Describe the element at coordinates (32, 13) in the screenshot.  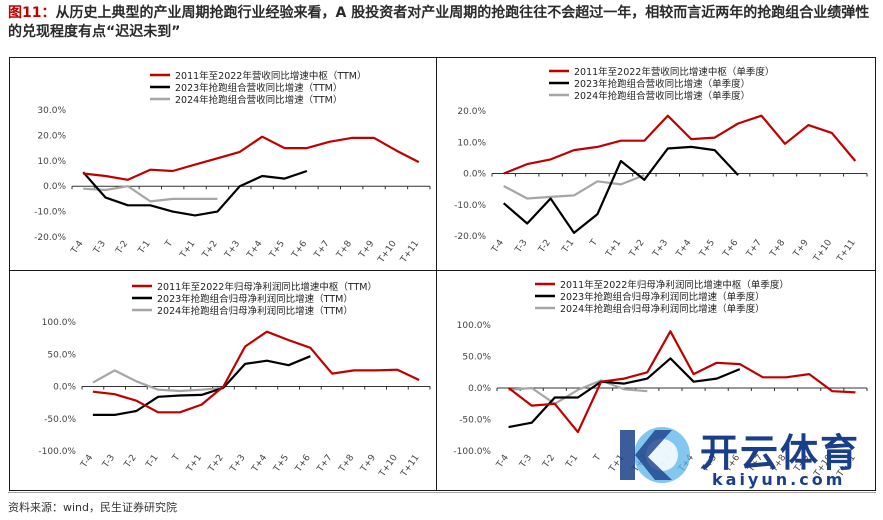
I see `figure-number: 图11：` at that location.